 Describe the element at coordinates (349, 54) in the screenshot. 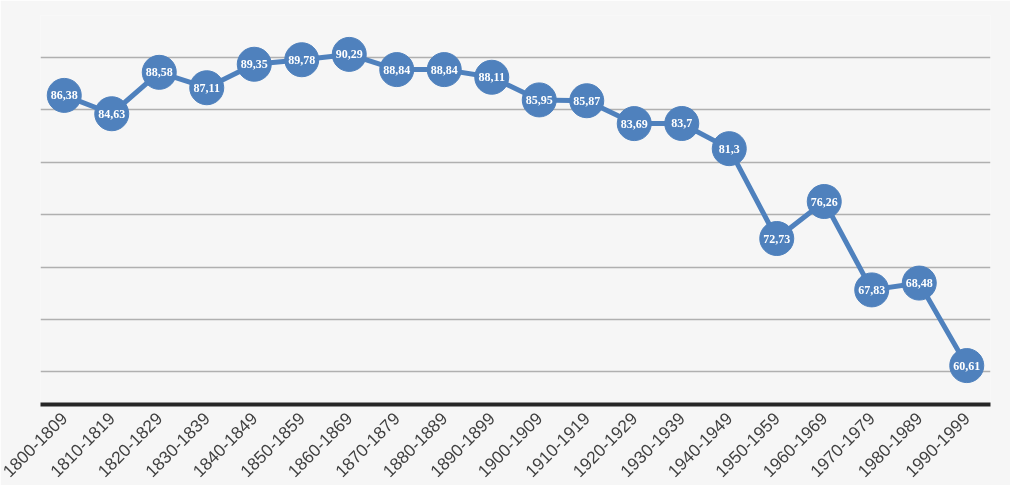

I see `data-label: 90,29` at that location.